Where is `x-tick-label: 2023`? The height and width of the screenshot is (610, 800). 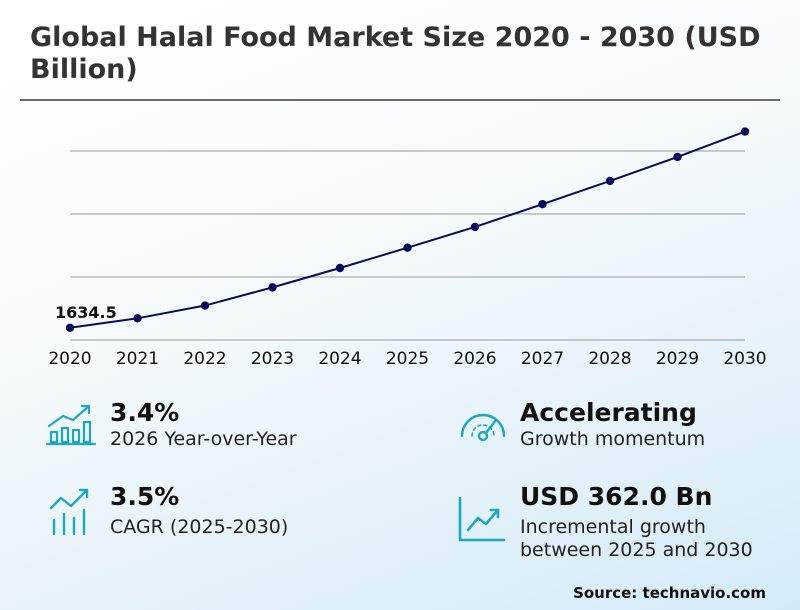
x-tick-label: 2023 is located at coordinates (272, 359).